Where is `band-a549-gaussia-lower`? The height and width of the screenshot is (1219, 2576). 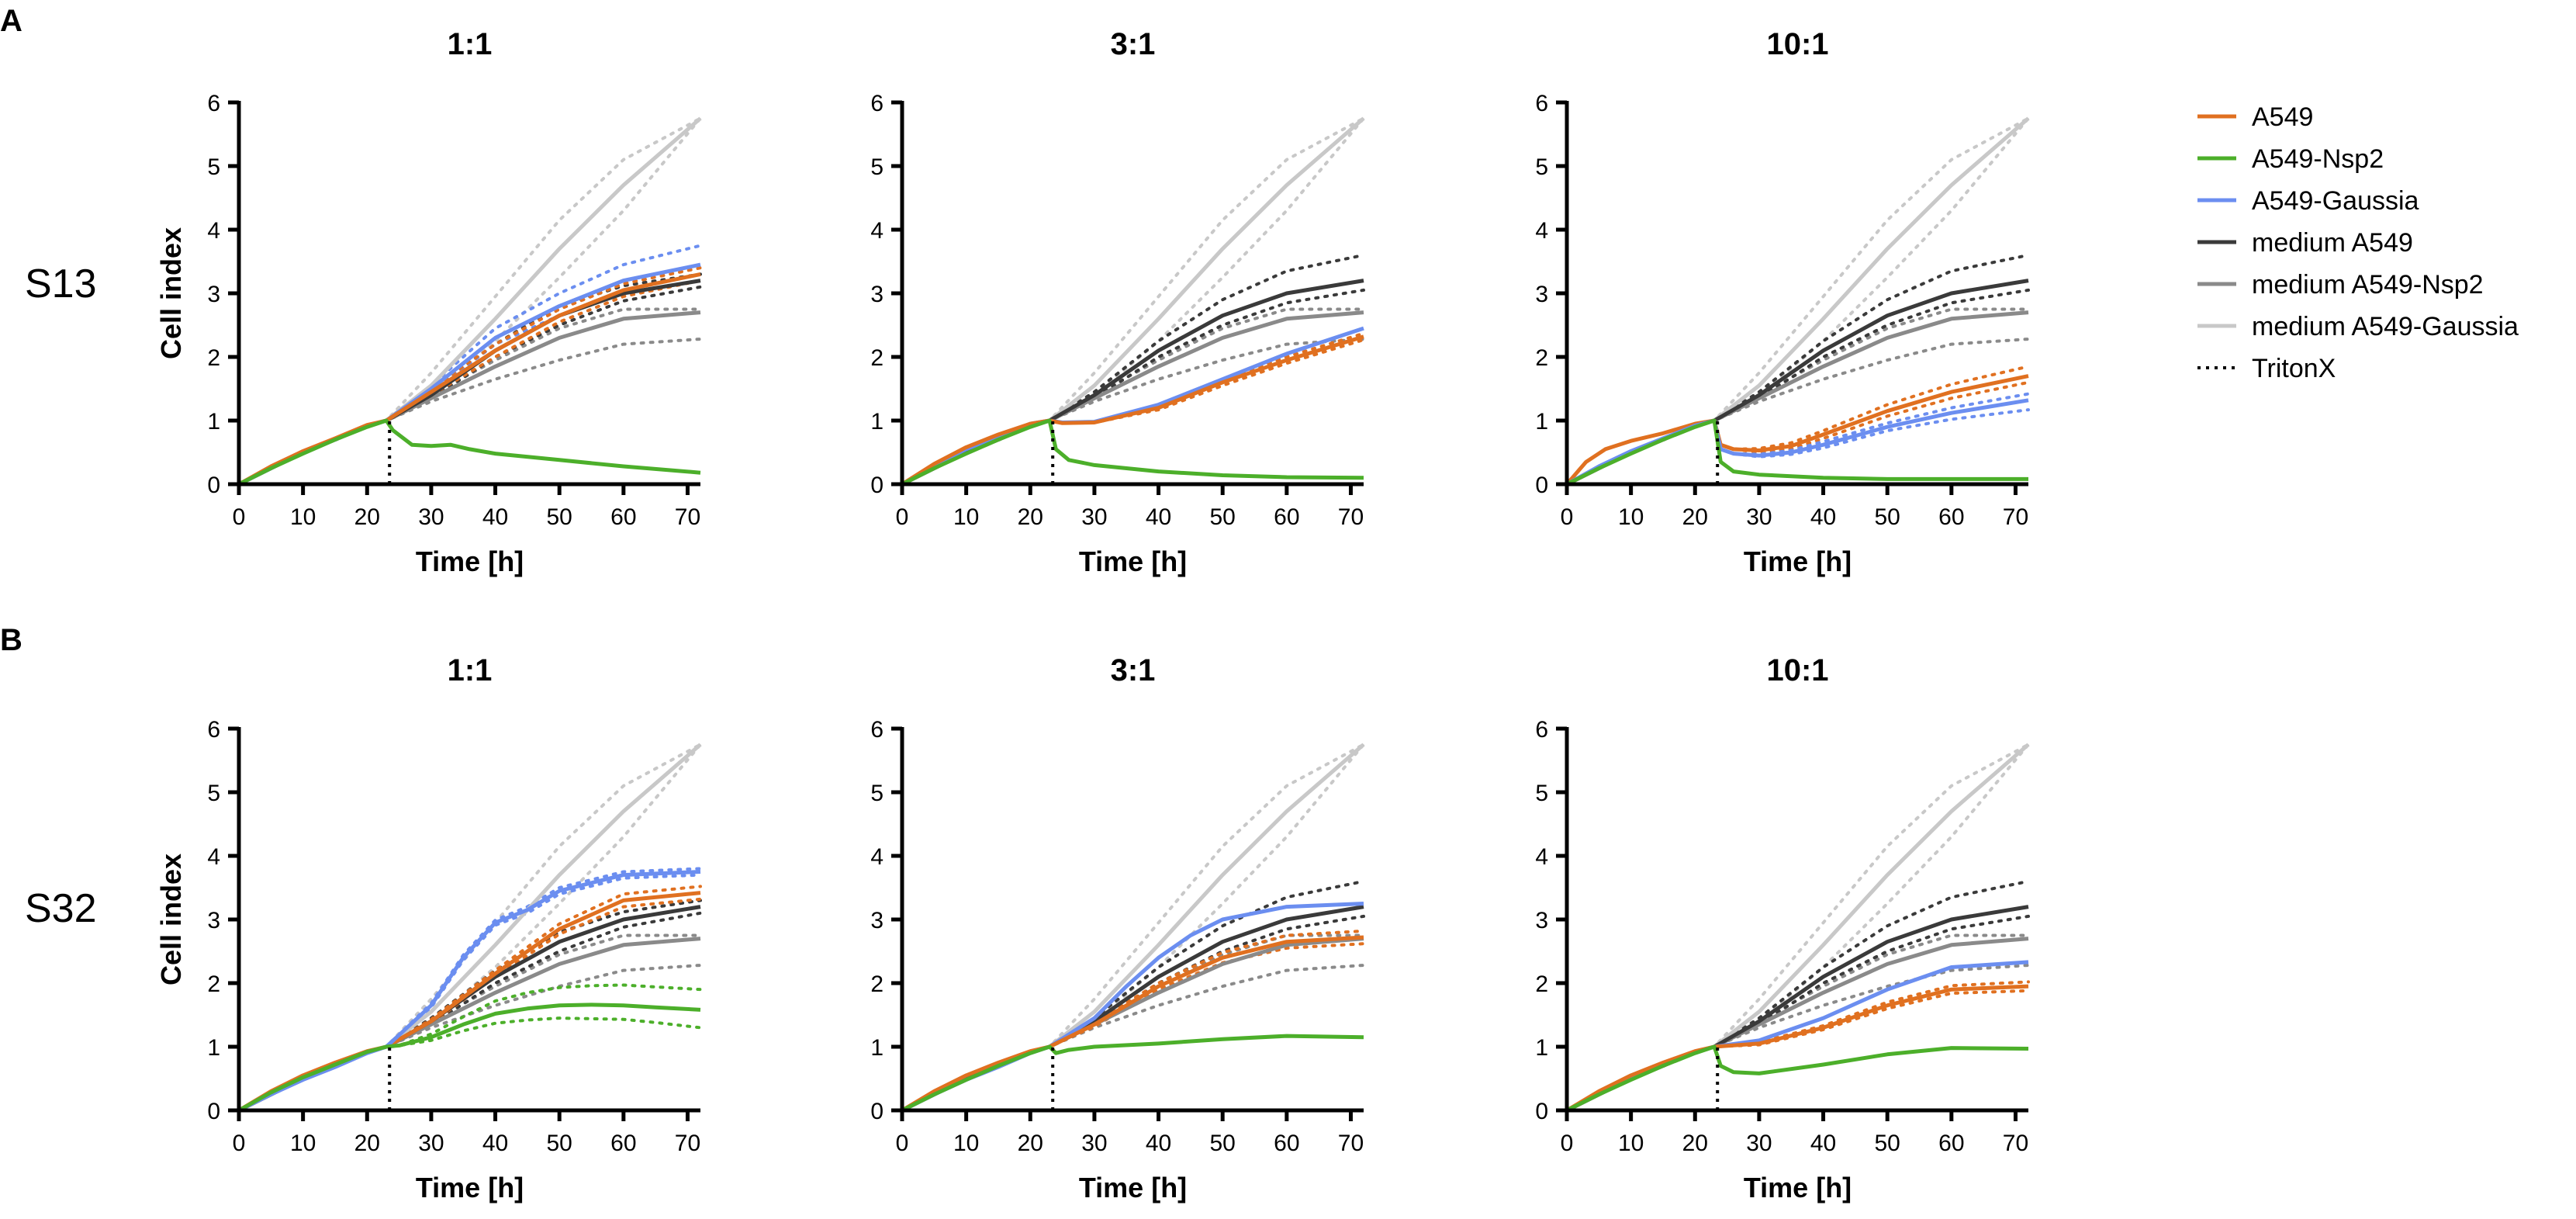 band-a549-gaussia-lower is located at coordinates (469, 382).